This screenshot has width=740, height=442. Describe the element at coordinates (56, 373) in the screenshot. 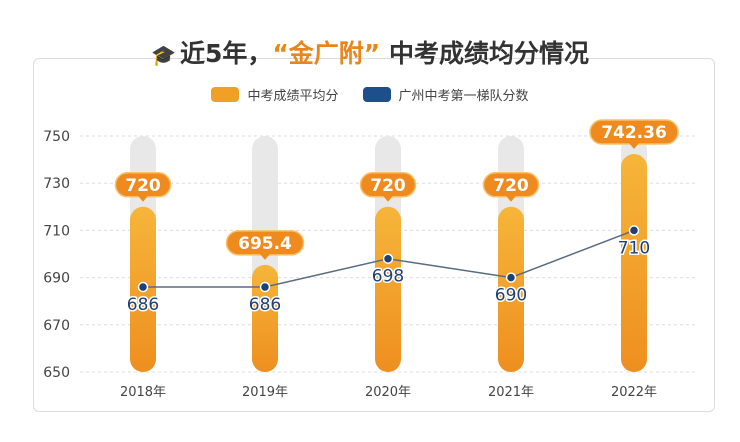

I see `y-tick-label: 650` at that location.